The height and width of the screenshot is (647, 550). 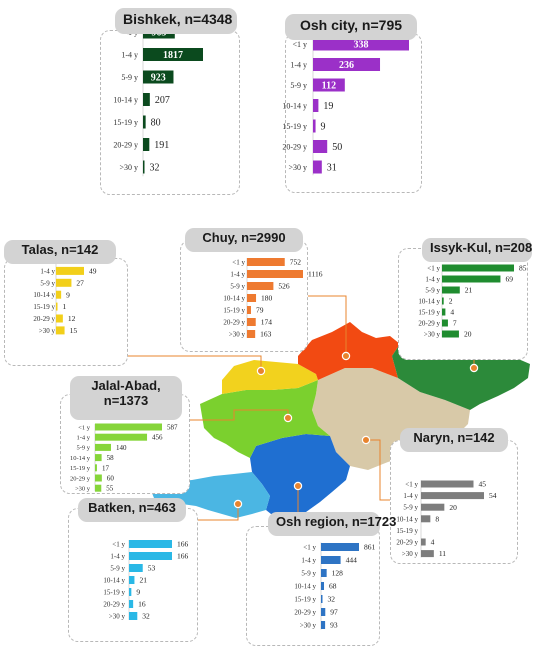 I want to click on value-label: 338, so click(x=361, y=45).